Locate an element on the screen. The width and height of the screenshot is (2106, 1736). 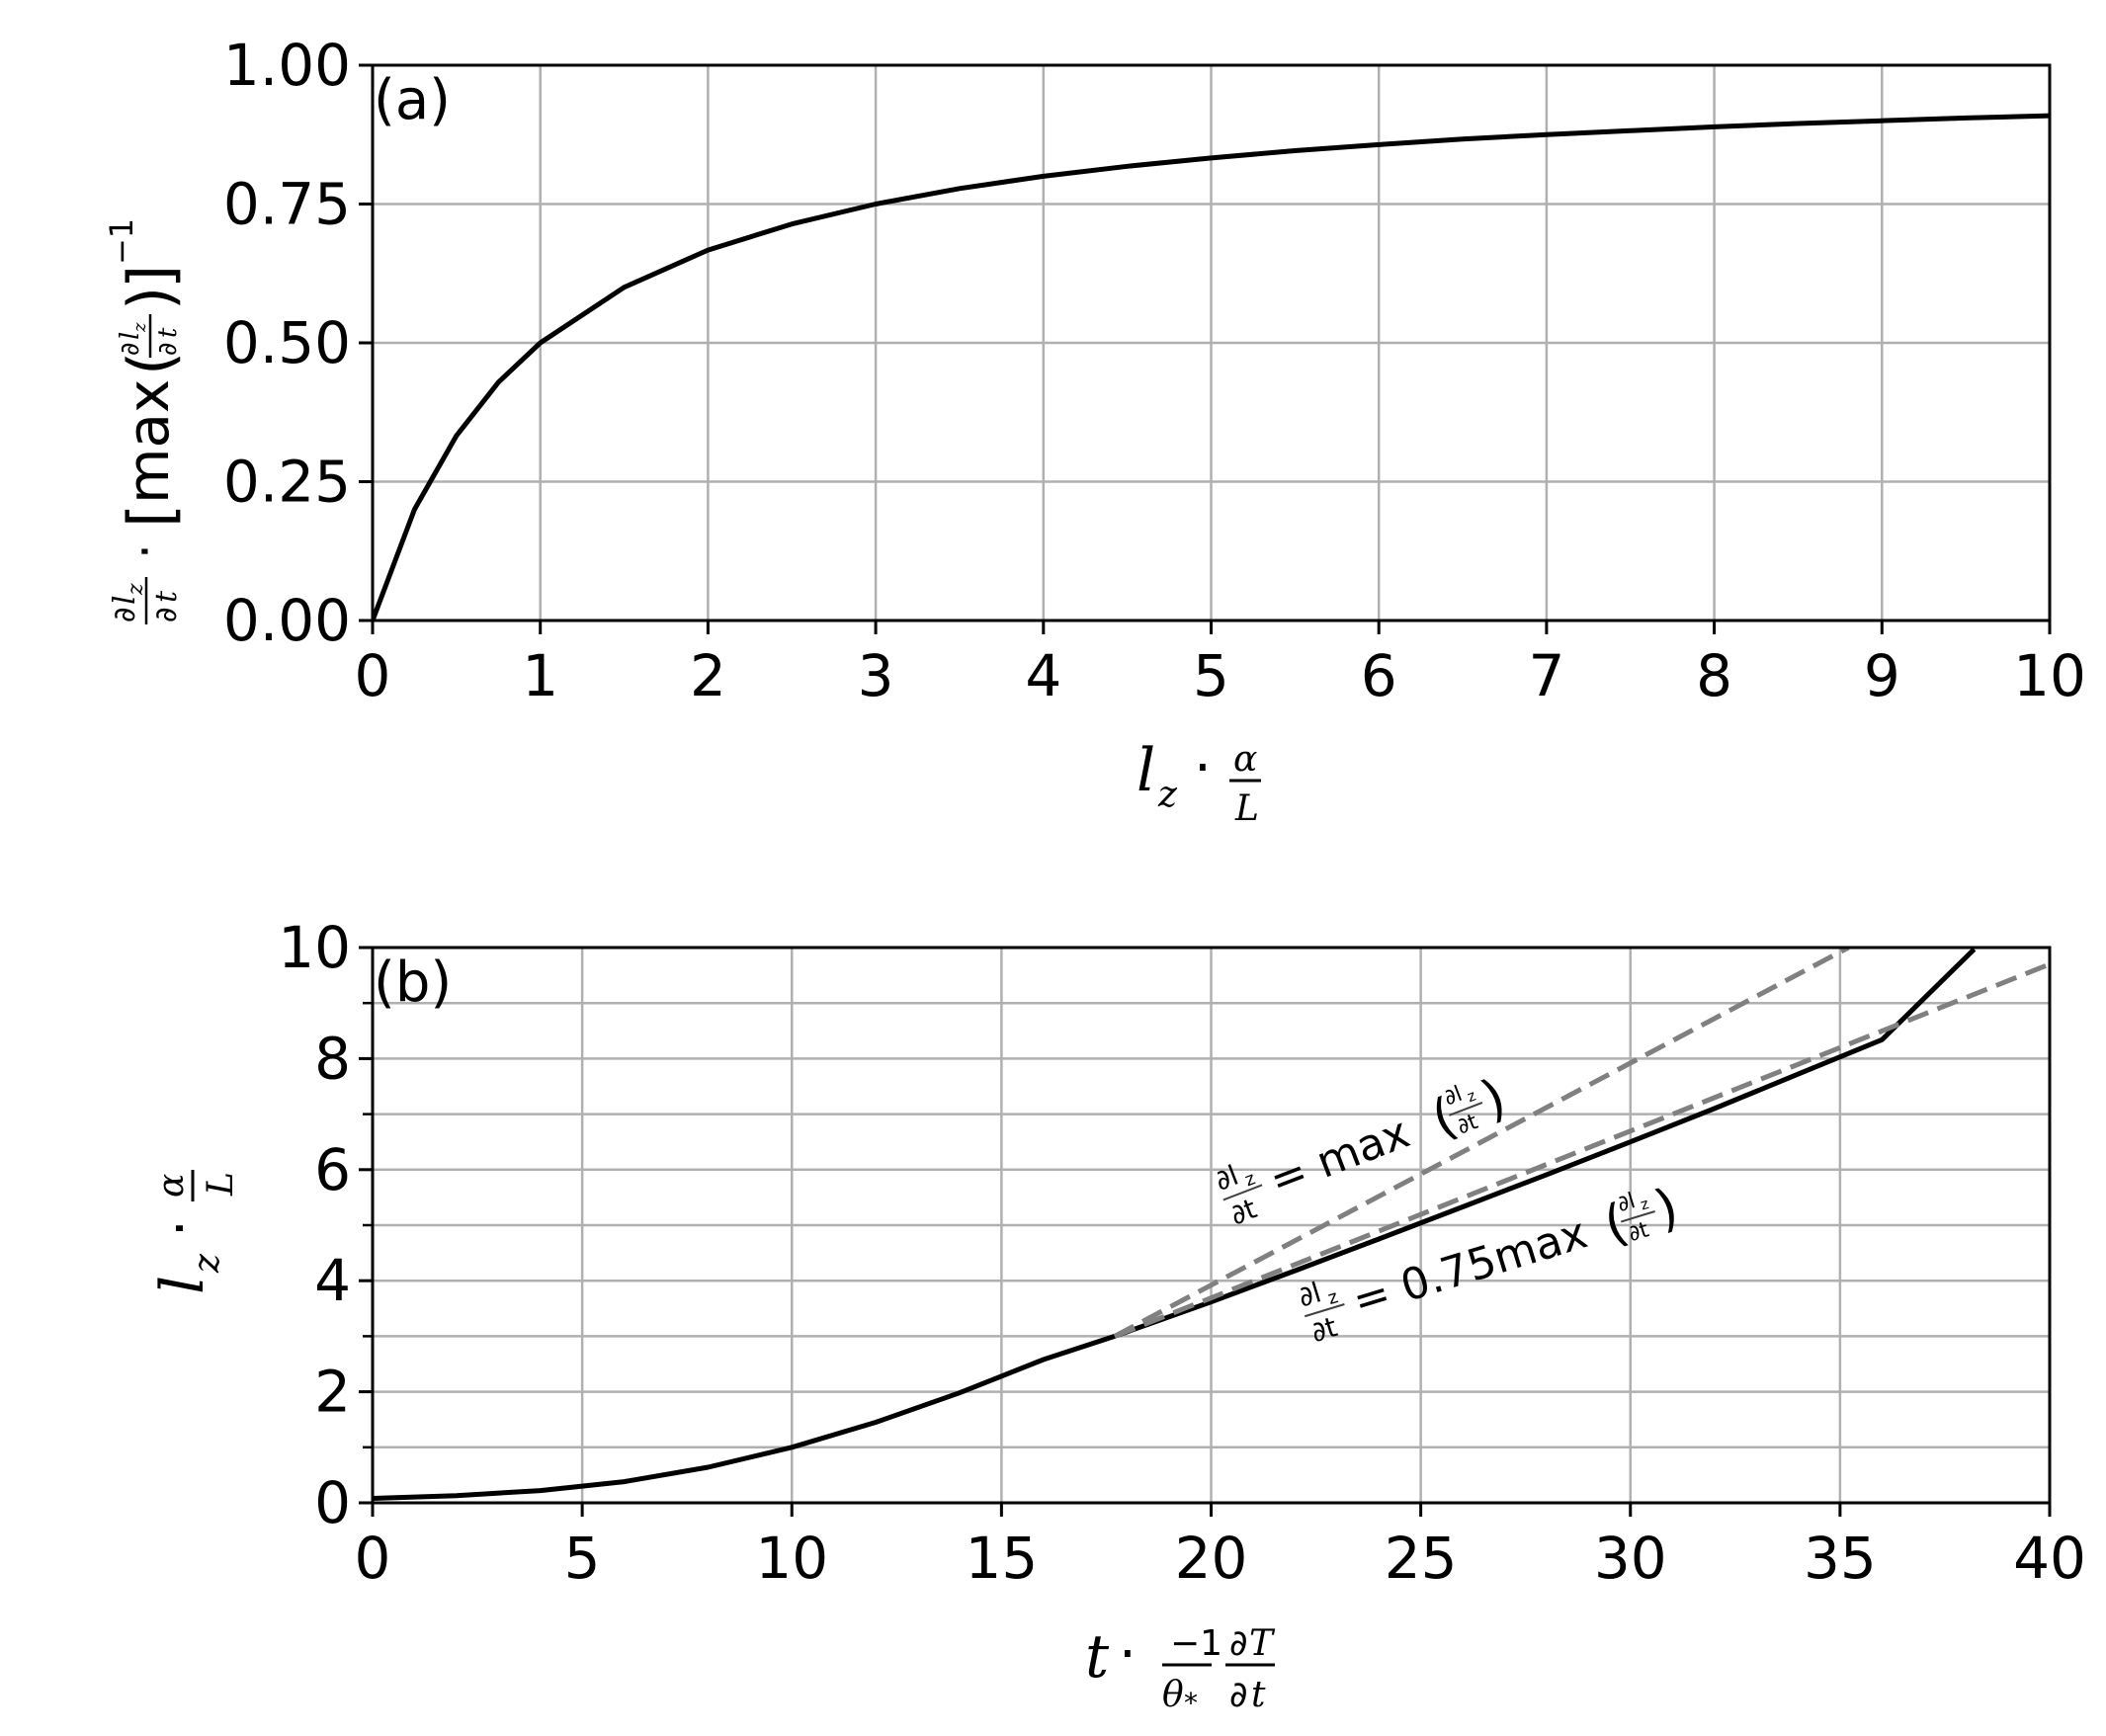
panel-a-label: (a) is located at coordinates (412, 100).